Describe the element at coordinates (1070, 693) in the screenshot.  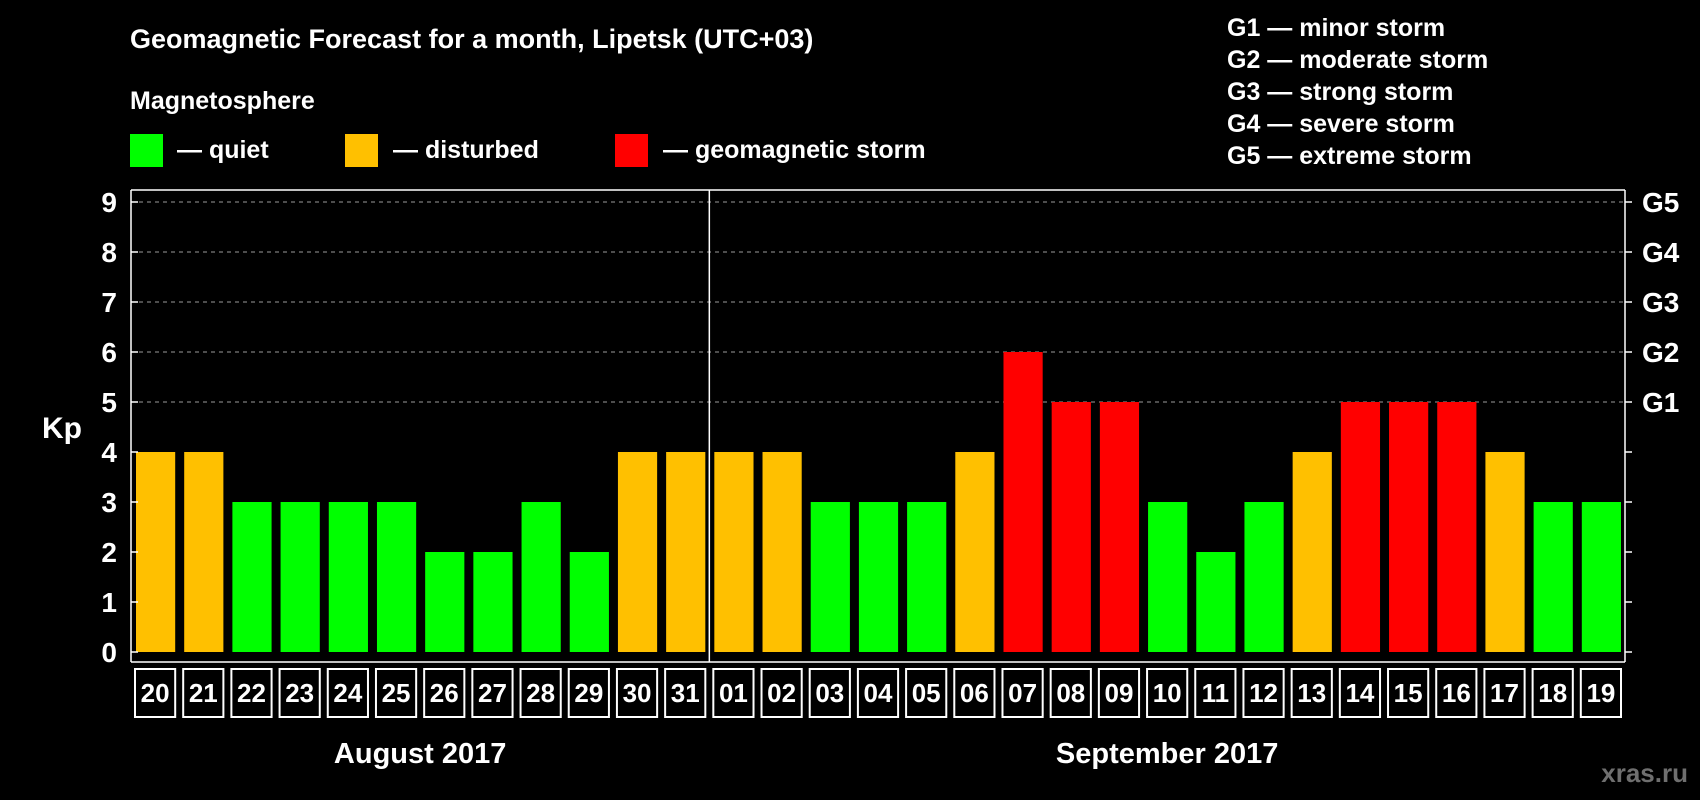
I see `day-label: 08` at that location.